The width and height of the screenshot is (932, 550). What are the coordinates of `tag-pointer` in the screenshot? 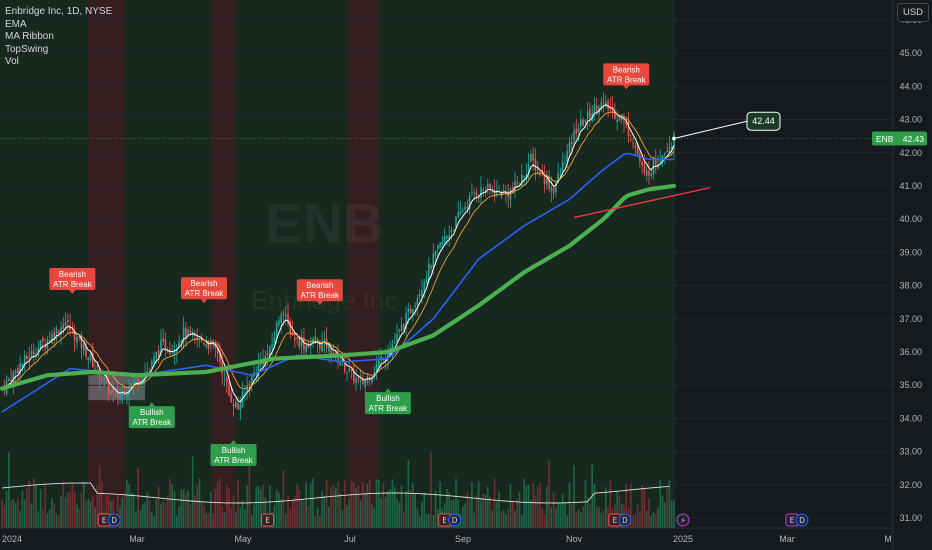 It's located at (151, 404).